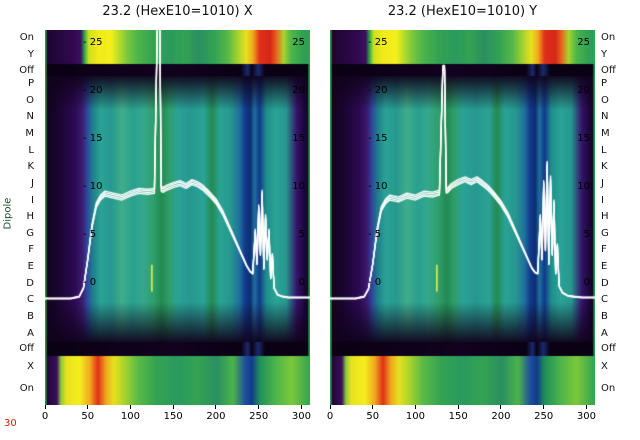  Describe the element at coordinates (30, 266) in the screenshot. I see `row-label-left-e-14: E` at that location.